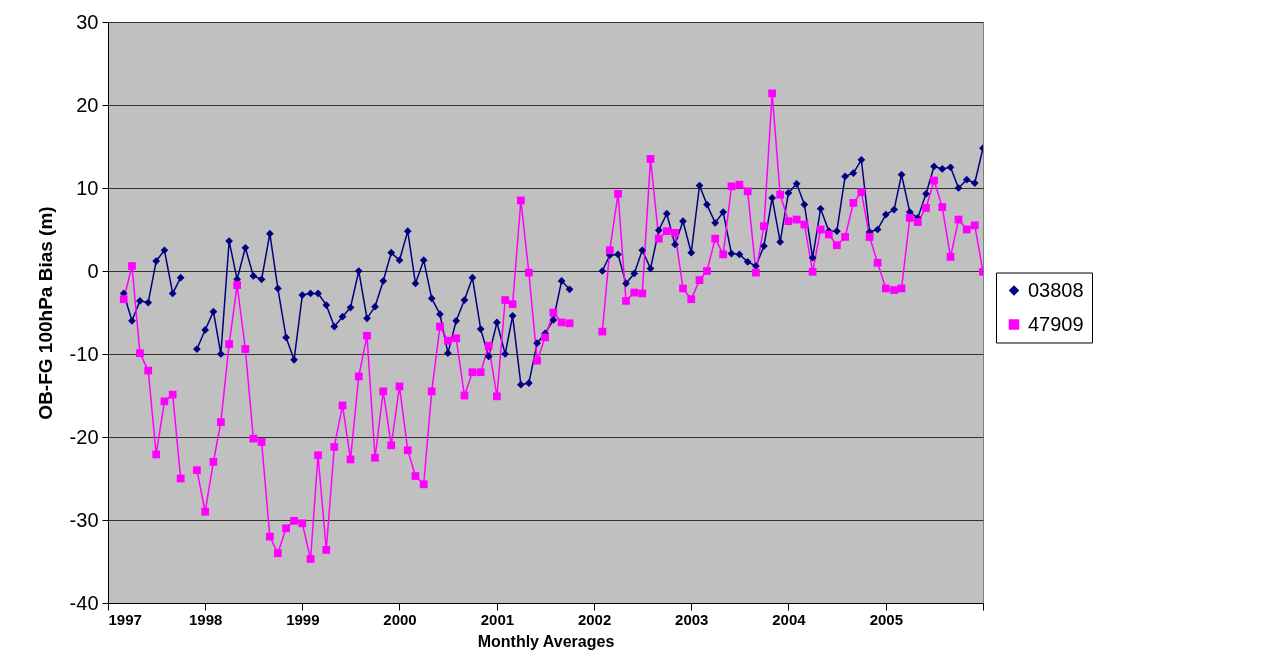 Image resolution: width=1261 pixels, height=653 pixels. What do you see at coordinates (546, 641) in the screenshot?
I see `x-axis-title: Monthly Averages` at bounding box center [546, 641].